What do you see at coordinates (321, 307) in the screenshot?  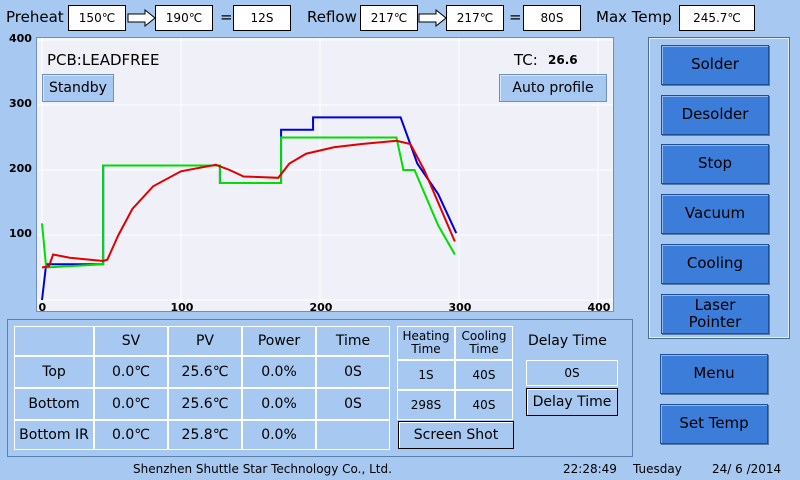 I see `x-tick-label: 200` at bounding box center [321, 307].